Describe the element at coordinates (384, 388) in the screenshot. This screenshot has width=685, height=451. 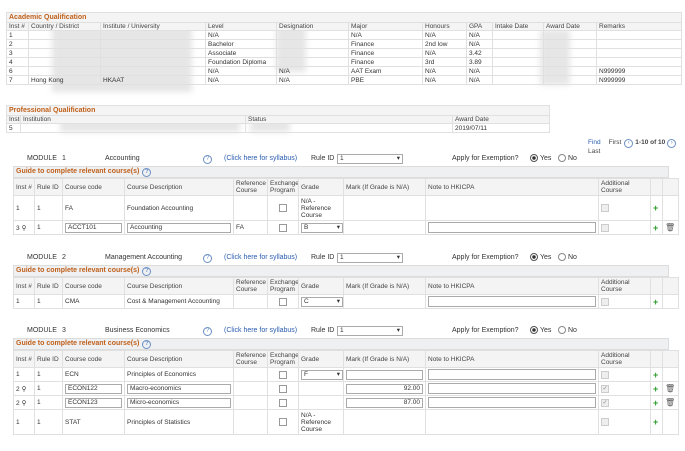
I see `mark-input: 92.00` at that location.